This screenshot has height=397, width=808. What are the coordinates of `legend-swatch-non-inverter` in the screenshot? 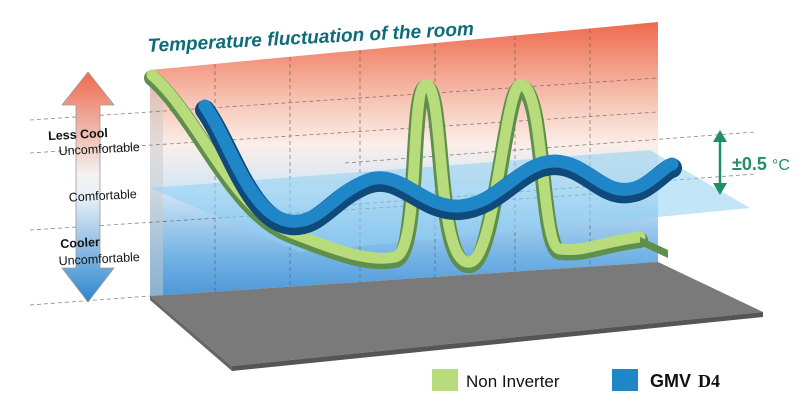 It's located at (445, 380).